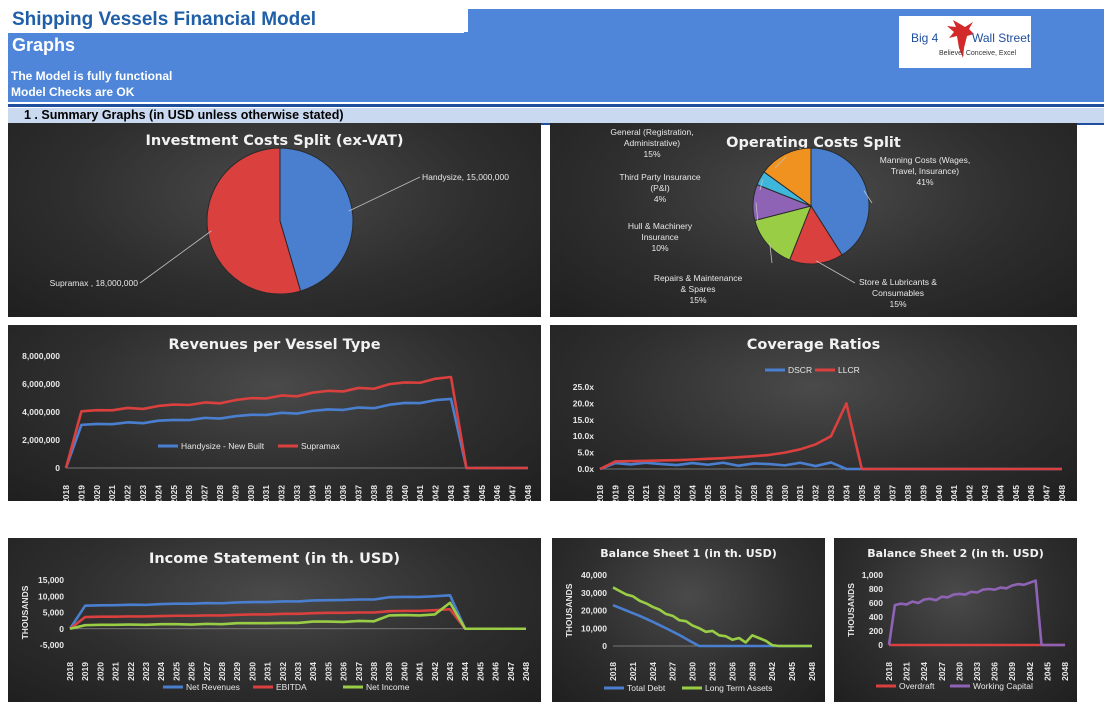 The image size is (1110, 717). What do you see at coordinates (465, 177) in the screenshot?
I see `pie-data-label: Handysize, 15,000,000` at bounding box center [465, 177].